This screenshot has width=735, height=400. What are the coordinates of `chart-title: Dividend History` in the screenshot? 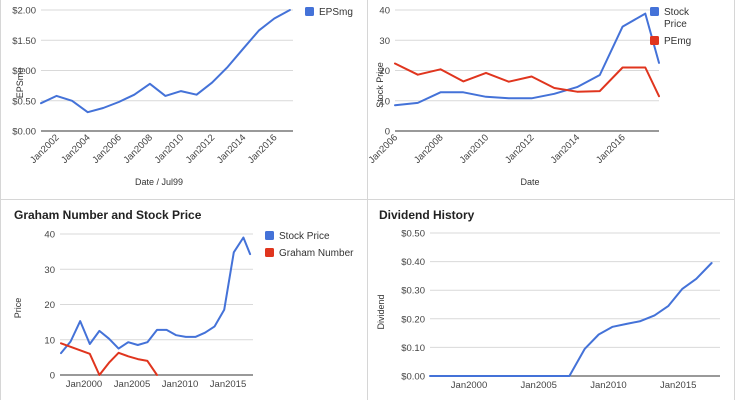 It's located at (427, 215).